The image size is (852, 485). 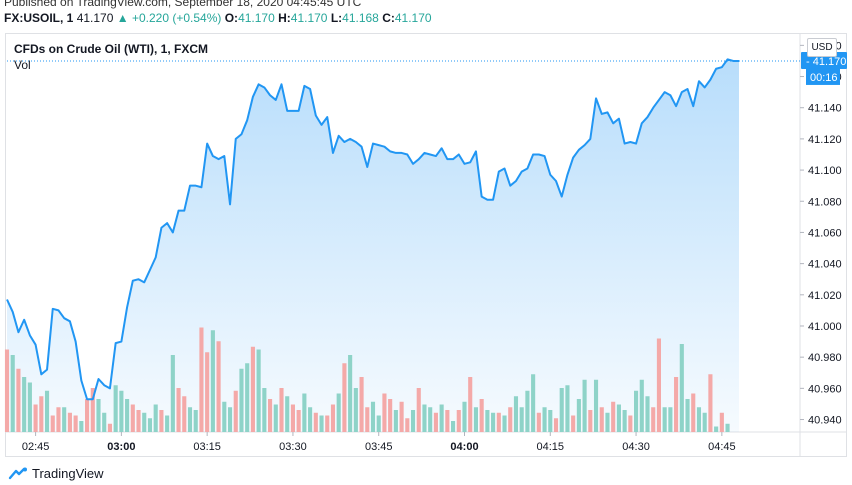 What do you see at coordinates (293, 447) in the screenshot?
I see `x-tick-label: 03:30` at bounding box center [293, 447].